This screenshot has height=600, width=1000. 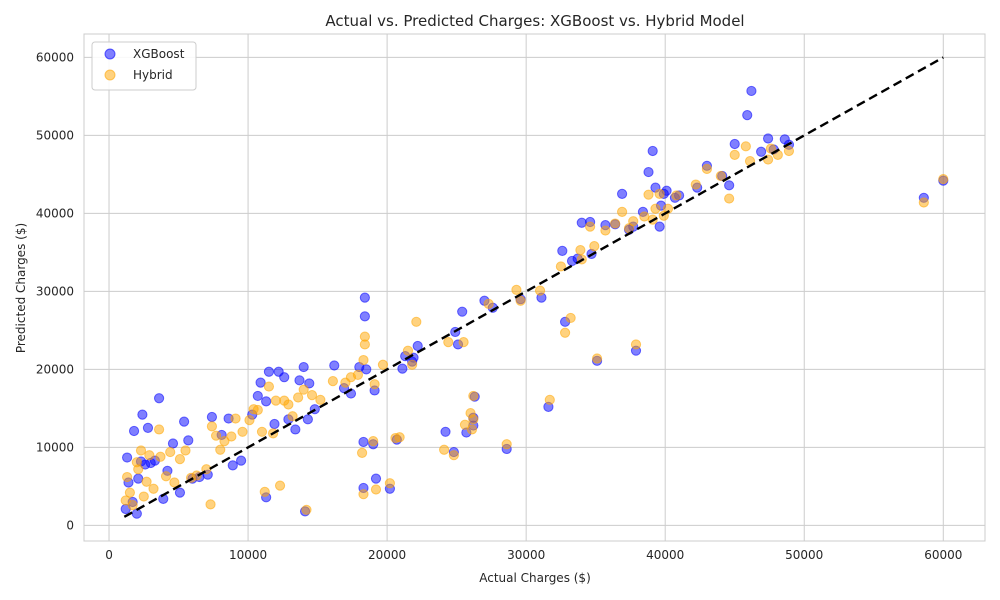 What do you see at coordinates (70, 525) in the screenshot?
I see `y-tick-label: 0` at bounding box center [70, 525].